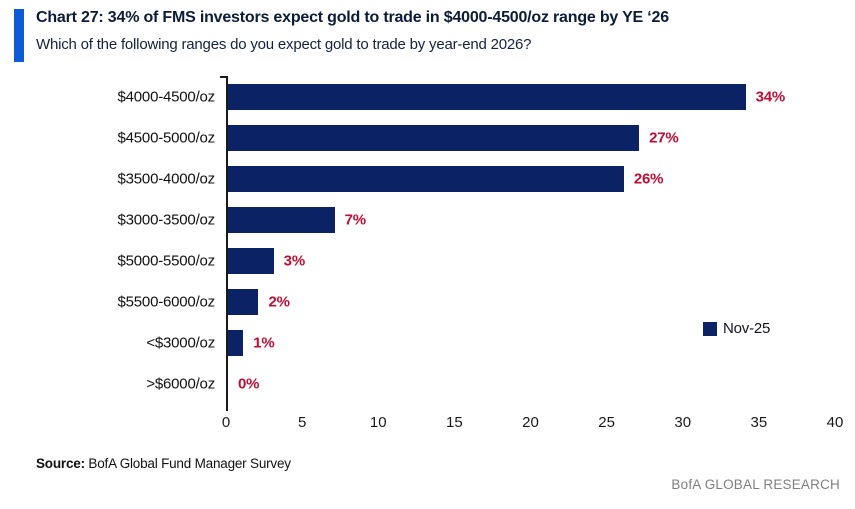 This screenshot has height=509, width=855. I want to click on x-axis: 0 5 10 15 20 25 30 35 40, so click(427, 424).